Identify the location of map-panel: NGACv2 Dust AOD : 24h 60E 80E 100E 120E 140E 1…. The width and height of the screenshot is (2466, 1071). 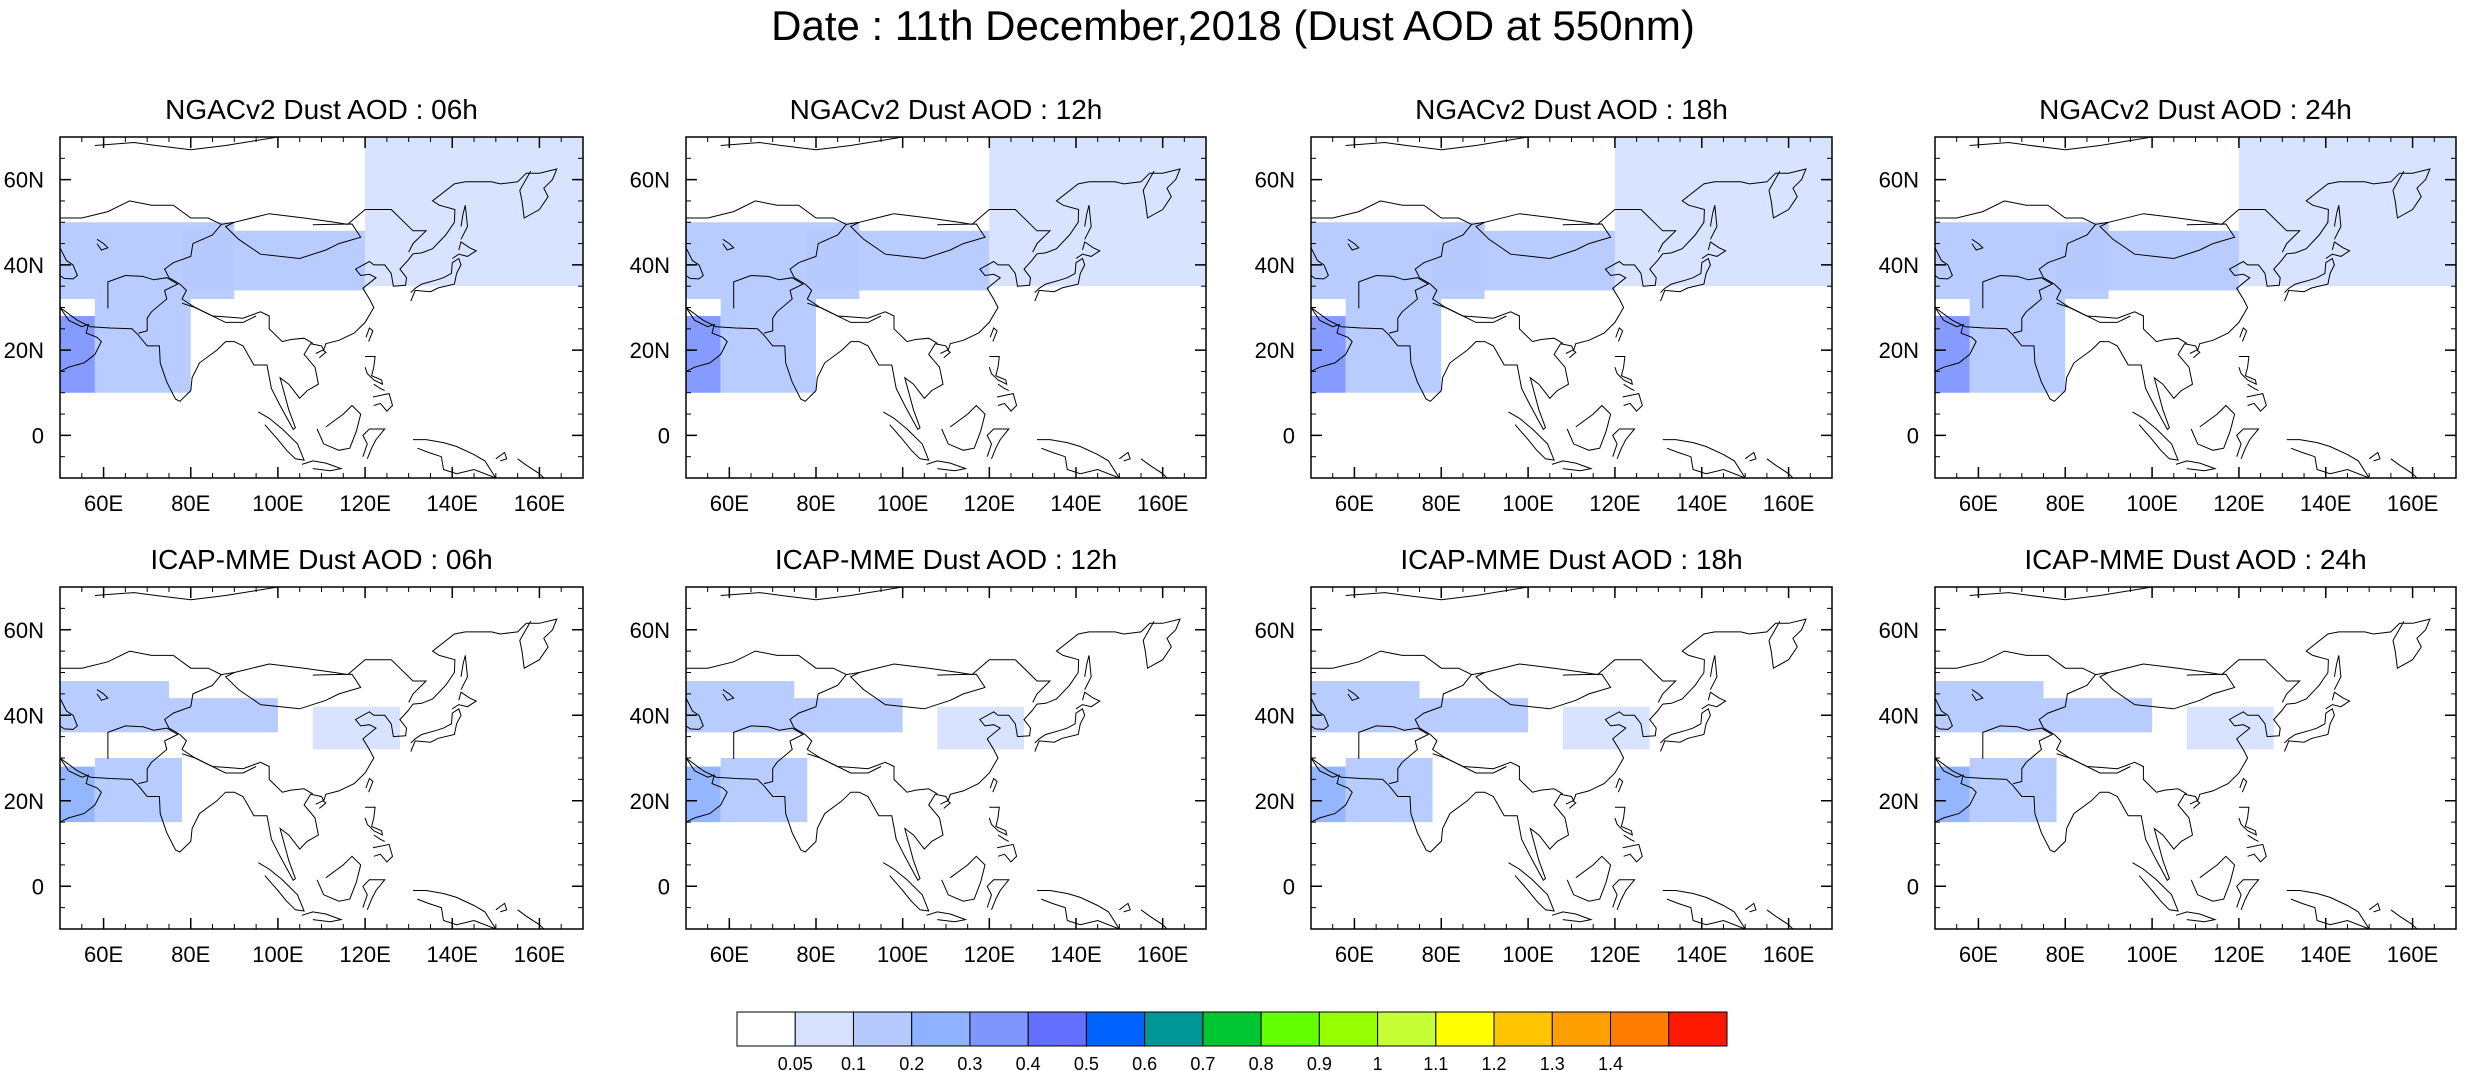
(2168, 305).